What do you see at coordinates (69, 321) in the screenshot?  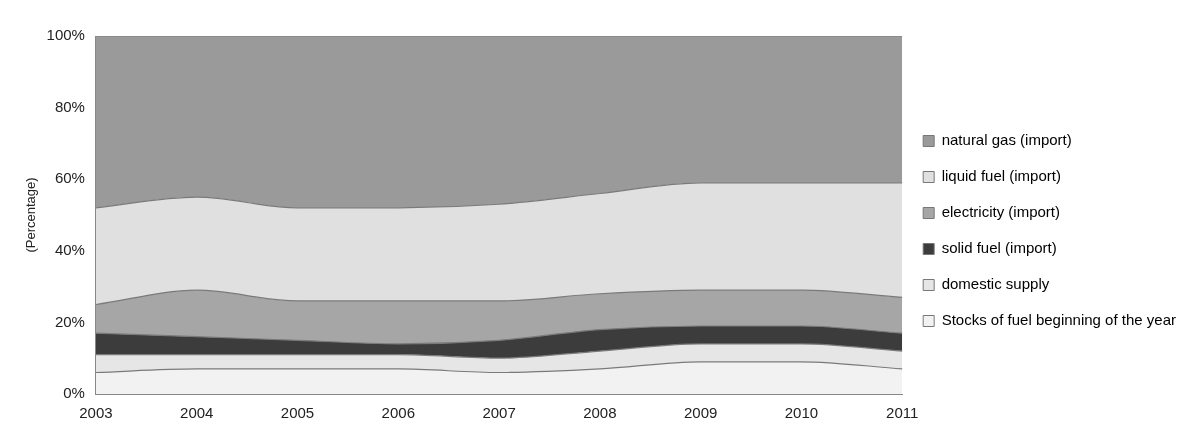 I see `y-tick-label: 20%` at bounding box center [69, 321].